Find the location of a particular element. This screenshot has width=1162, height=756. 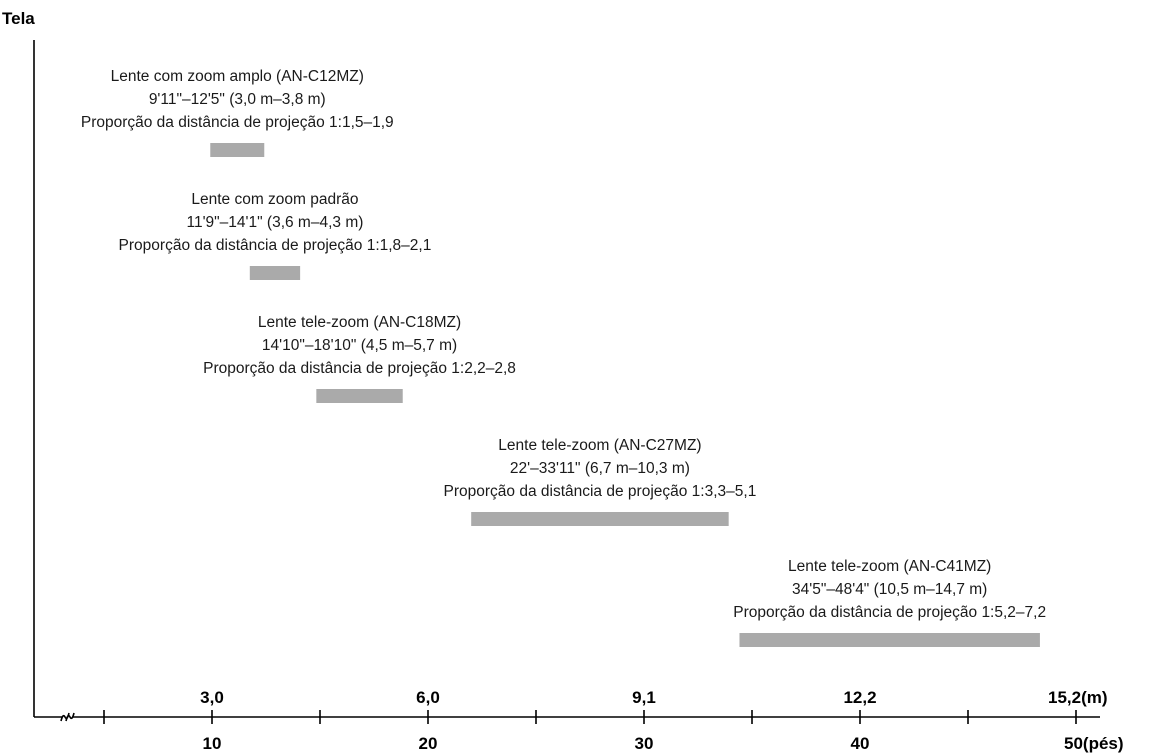

feet-tick-label: 40 is located at coordinates (860, 743).